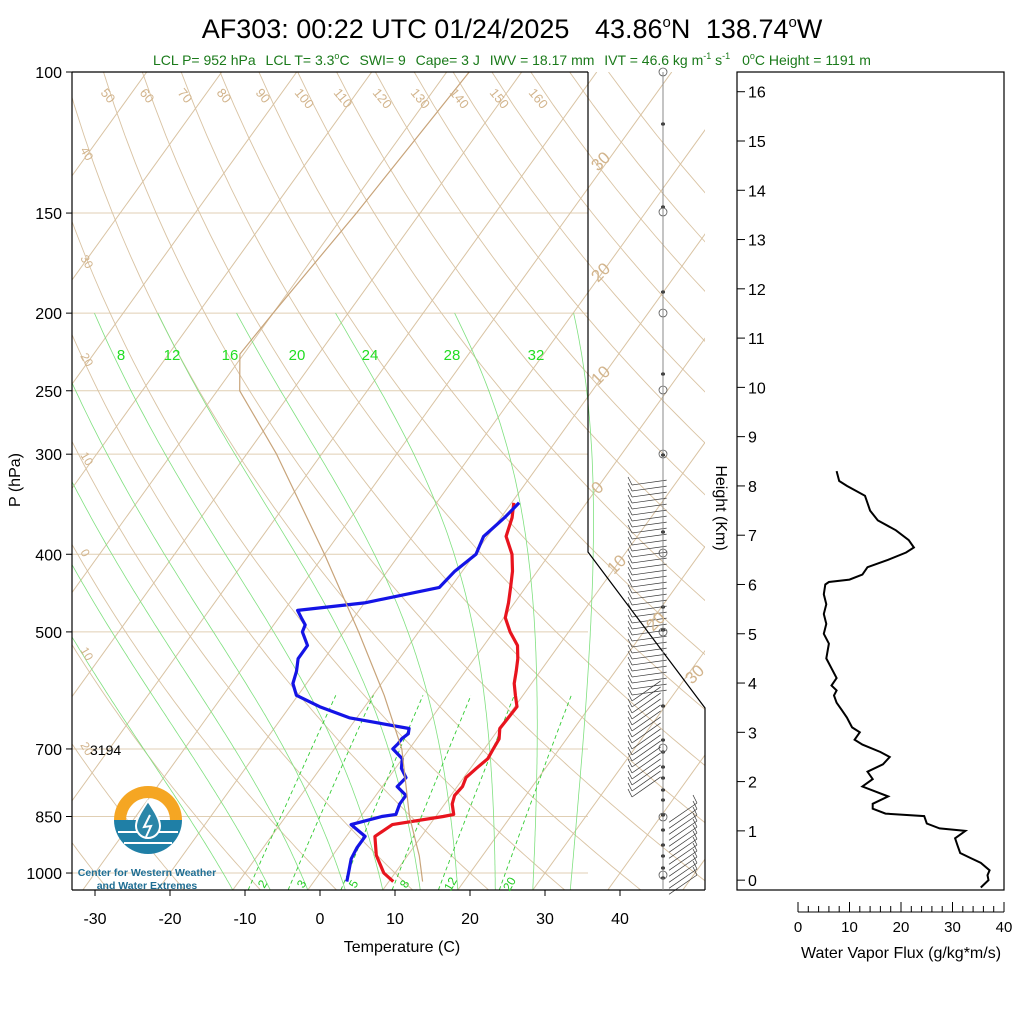 Image resolution: width=1024 pixels, height=1029 pixels. What do you see at coordinates (370, 355) in the screenshot?
I see `mixing-ratio-top-label: 24` at bounding box center [370, 355].